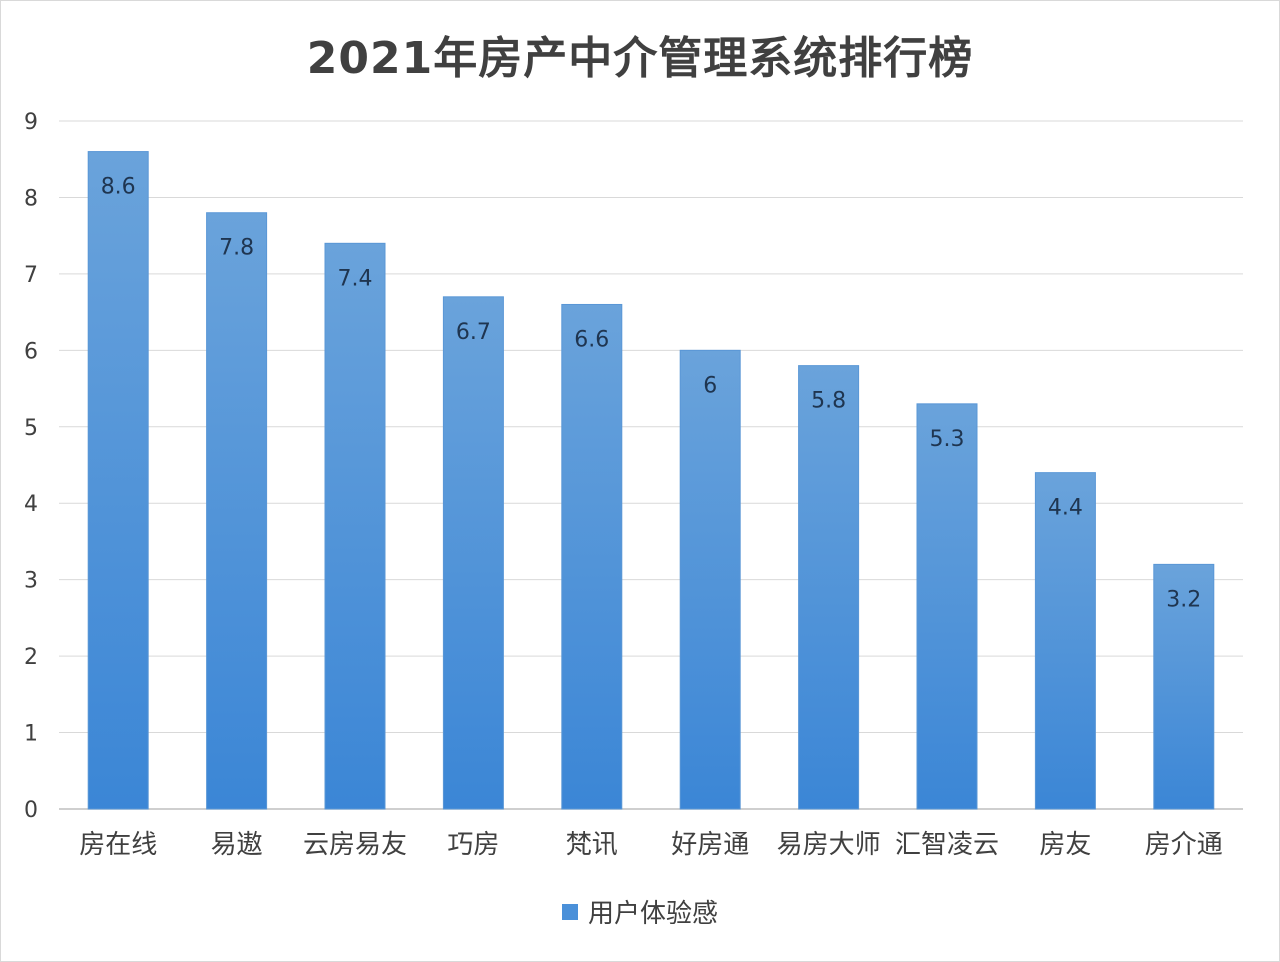 This screenshot has width=1280, height=962. Describe the element at coordinates (710, 845) in the screenshot. I see `x-tick-label: 好房通` at that location.